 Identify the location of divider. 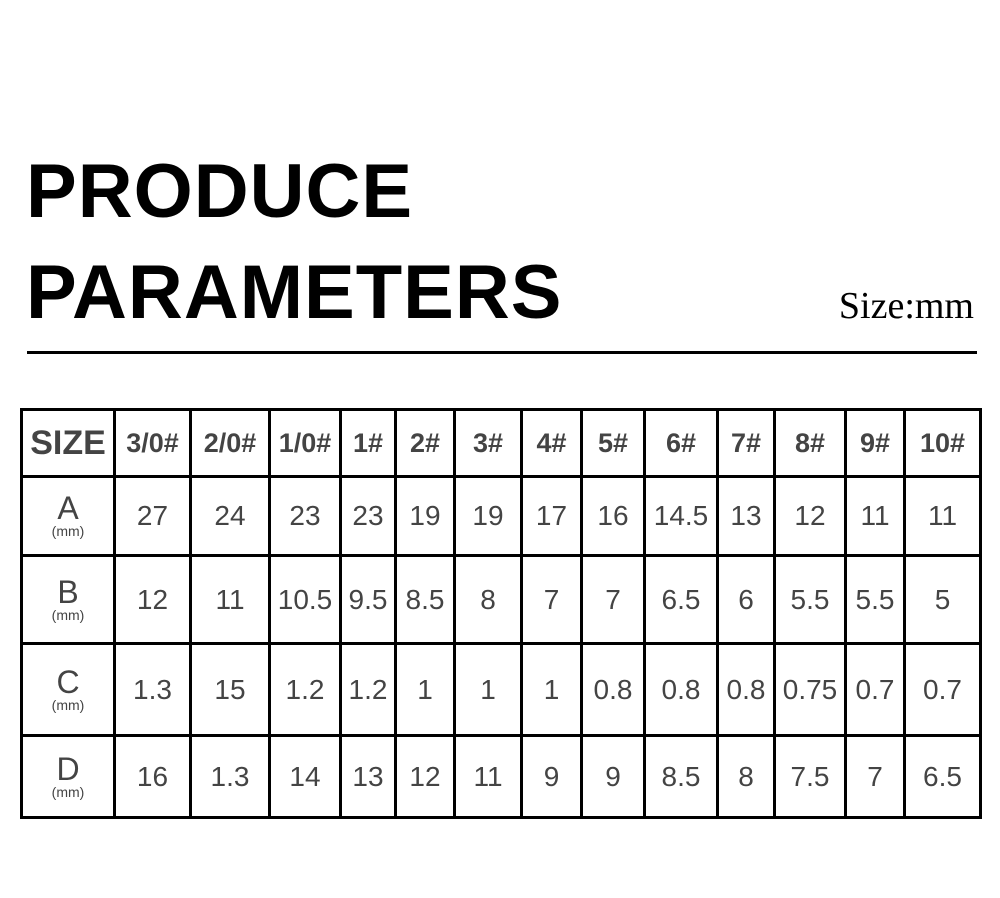
(502, 352).